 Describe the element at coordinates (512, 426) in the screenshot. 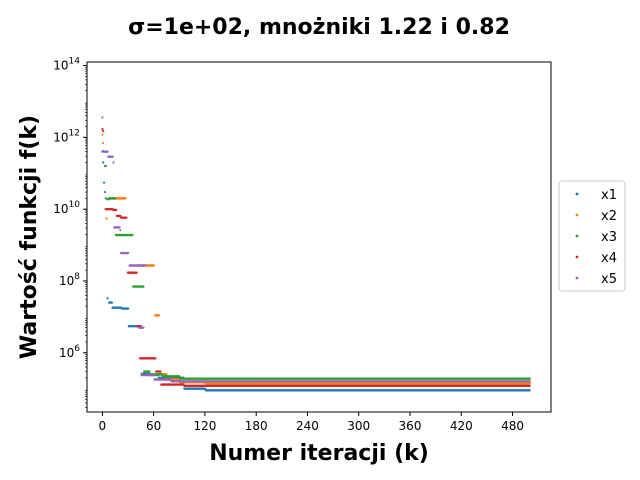

I see `x-tick-label: 480` at that location.